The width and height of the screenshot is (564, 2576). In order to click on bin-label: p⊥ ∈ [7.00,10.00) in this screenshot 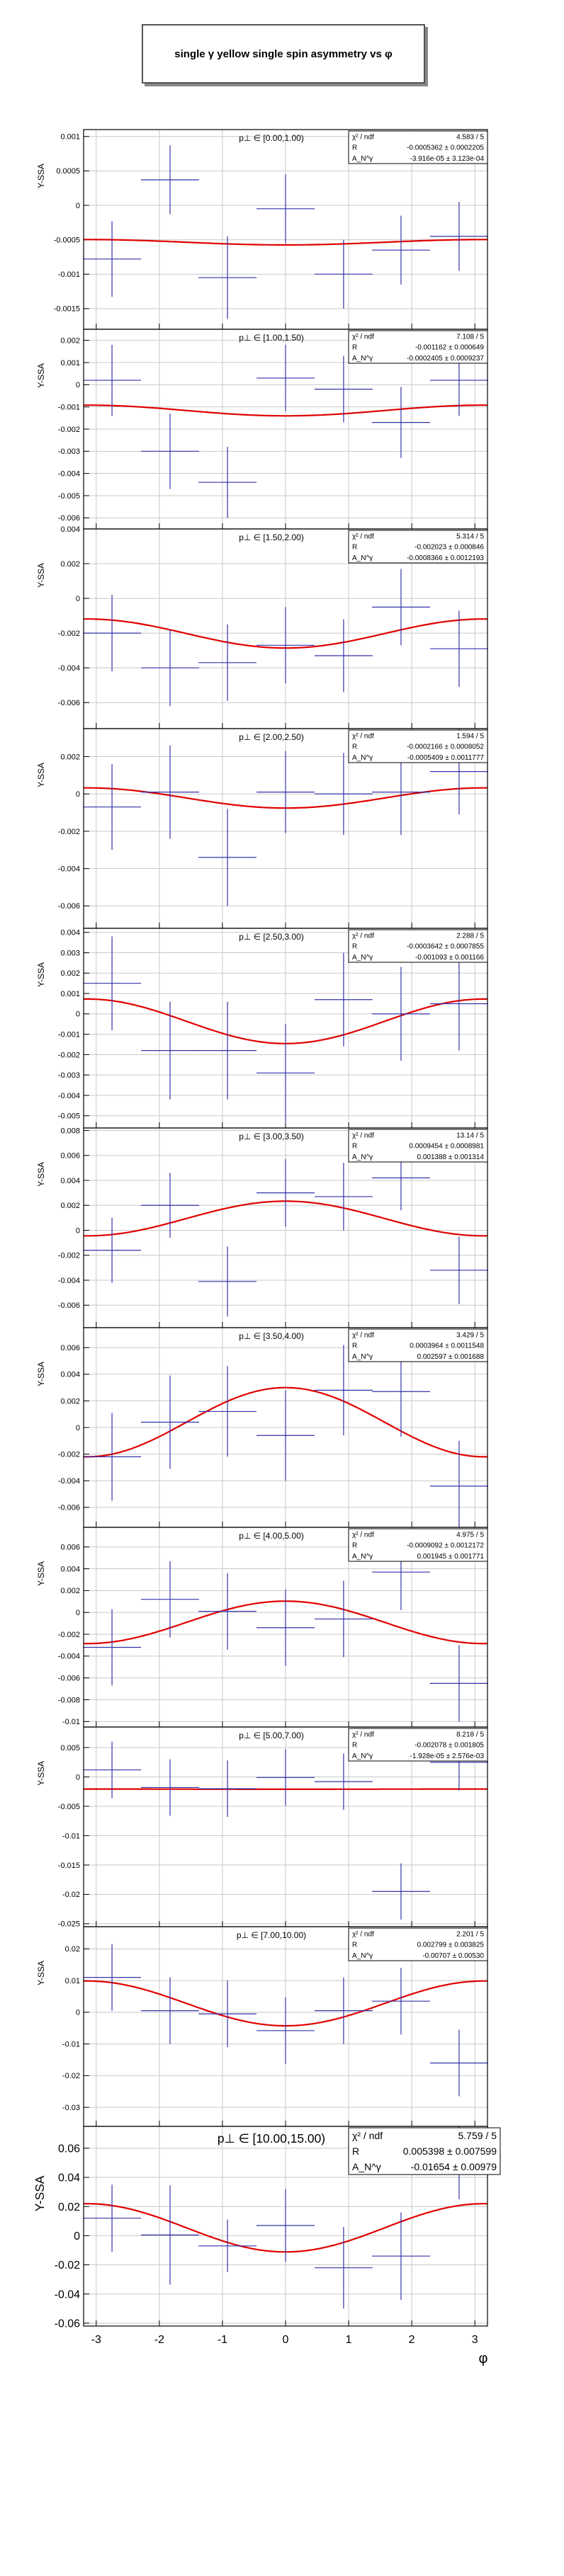, I will do `click(271, 1935)`.